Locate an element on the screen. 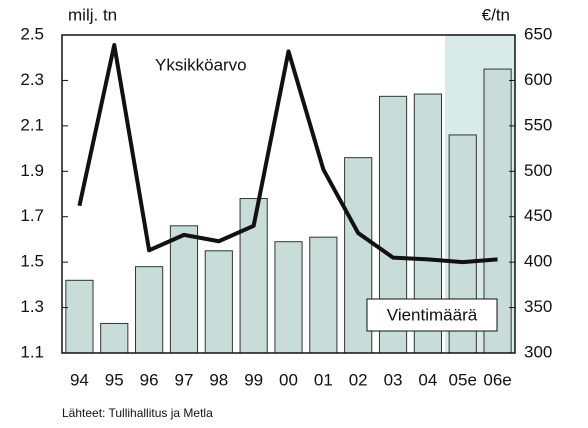 The image size is (588, 428). y2-axis-label: €/tn is located at coordinates (496, 14).